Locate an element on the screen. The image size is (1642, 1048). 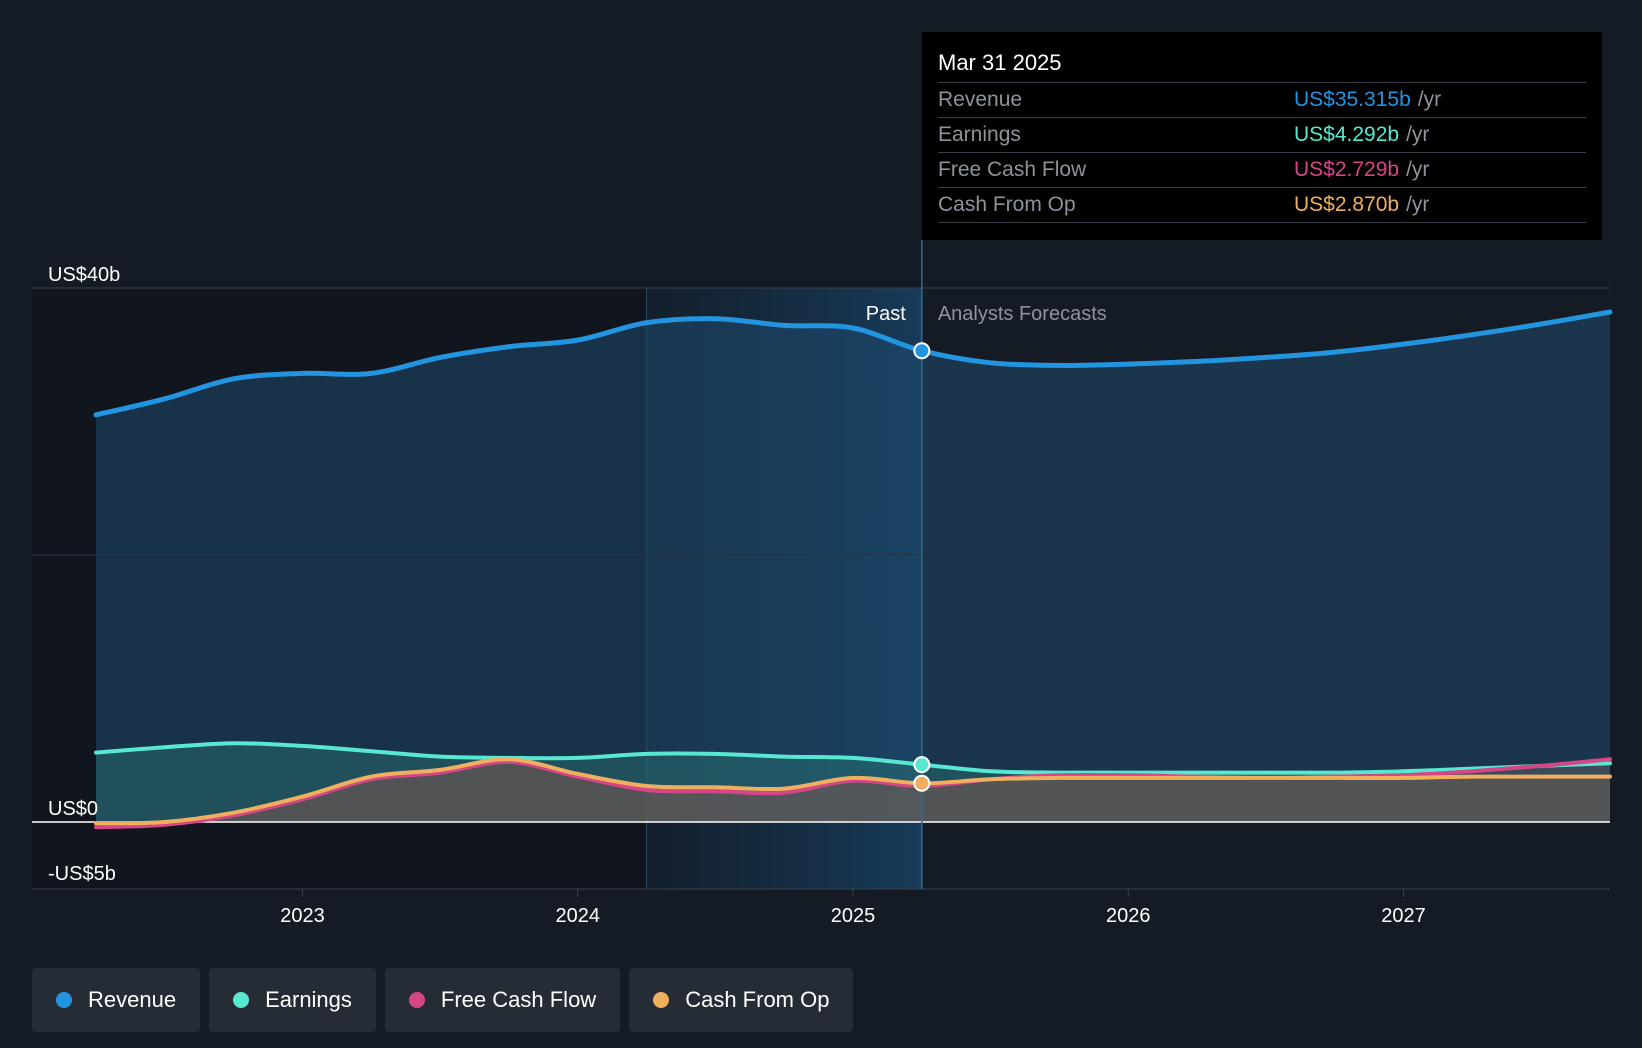
tooltip-label: Free Cash Flow is located at coordinates (1012, 169).